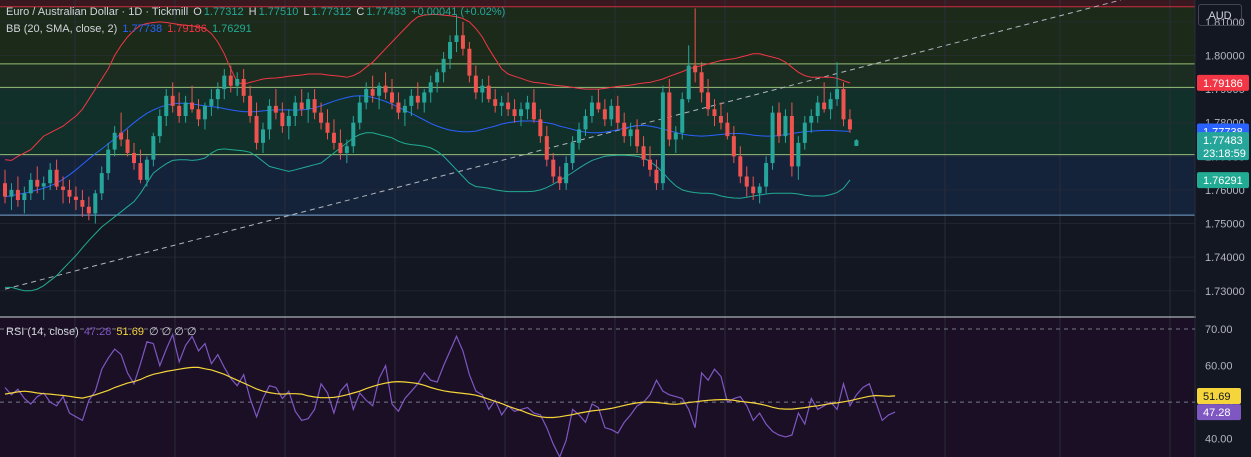  Describe the element at coordinates (1223, 141) in the screenshot. I see `price-tag-label: 1.77483` at that location.